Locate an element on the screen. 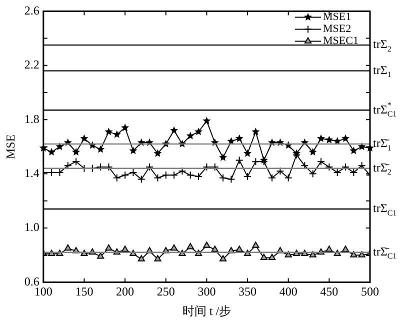 This screenshot has height=321, width=418. y-tick-label: 1.8 is located at coordinates (32, 119).